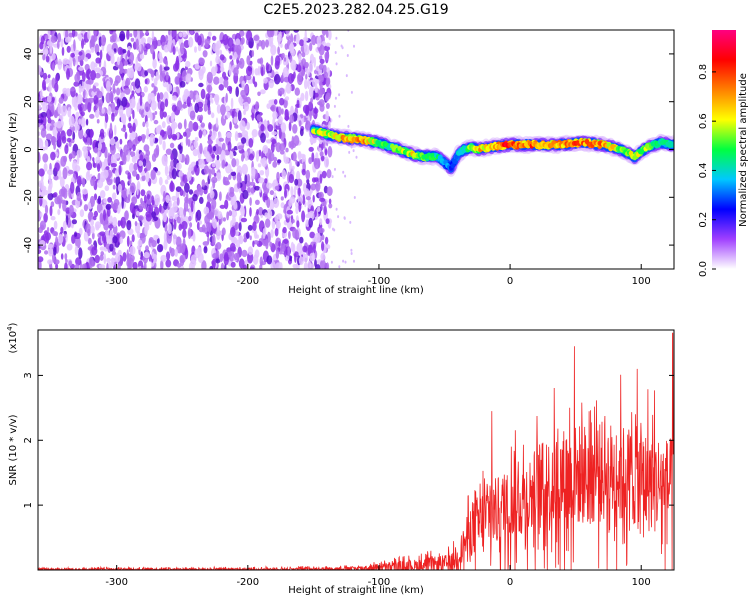 This screenshot has width=750, height=600. I want to click on x-tick-label: -300, so click(116, 281).